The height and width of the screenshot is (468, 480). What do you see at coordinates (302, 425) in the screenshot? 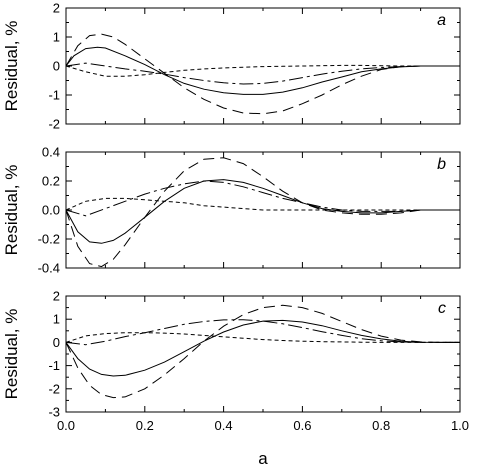
I see `x-tick-label: 0.6` at bounding box center [302, 425].